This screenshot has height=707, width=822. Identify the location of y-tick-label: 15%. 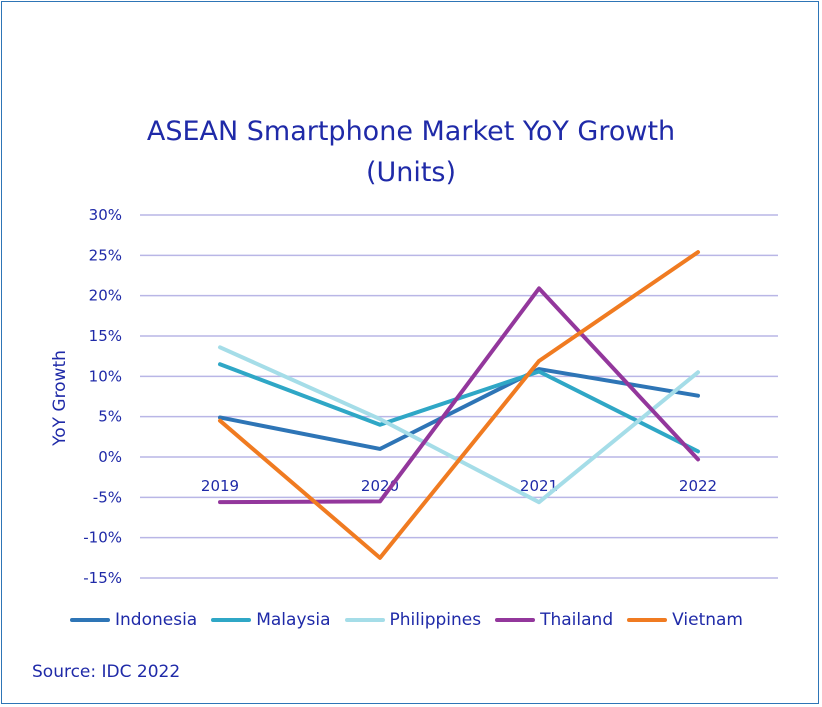
(105, 336).